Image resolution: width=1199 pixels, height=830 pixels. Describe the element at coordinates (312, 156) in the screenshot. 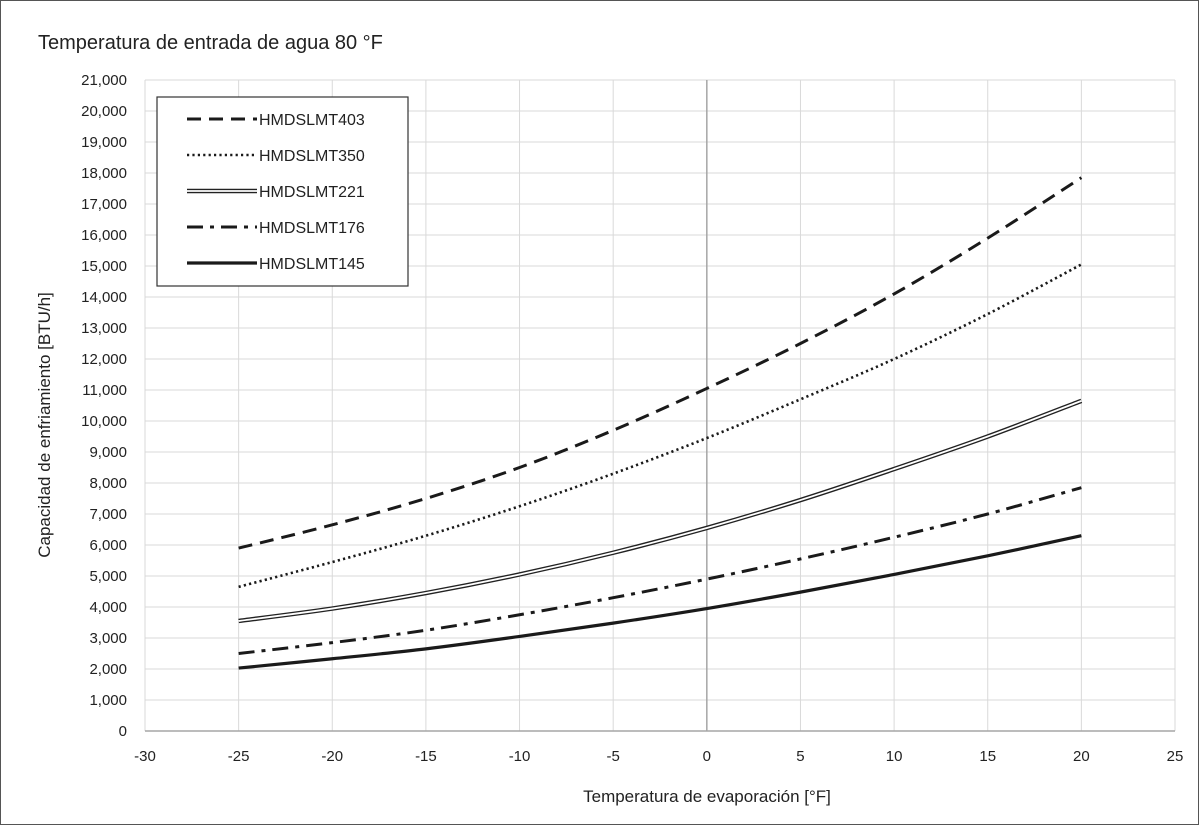

I see `legend-entry: HMDSLMT350` at that location.